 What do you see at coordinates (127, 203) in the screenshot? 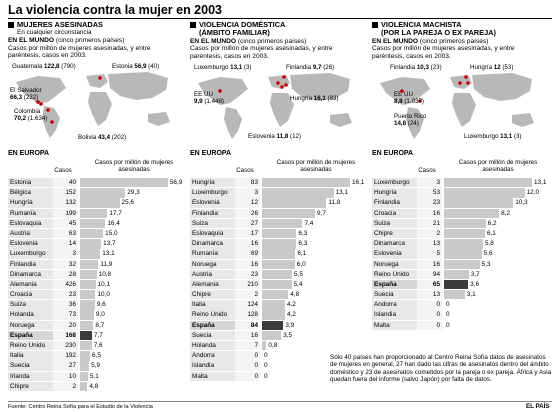
I see `rate-value-label: 25,6` at bounding box center [127, 203].